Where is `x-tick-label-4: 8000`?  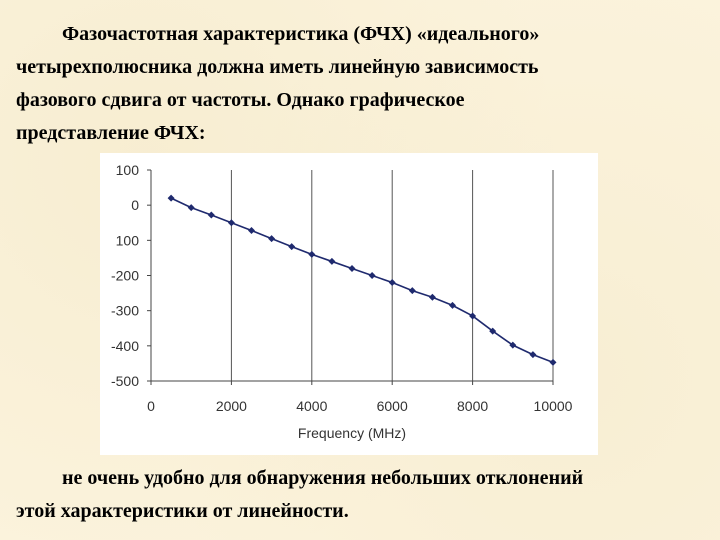
x-tick-label-4: 8000 is located at coordinates (472, 406).